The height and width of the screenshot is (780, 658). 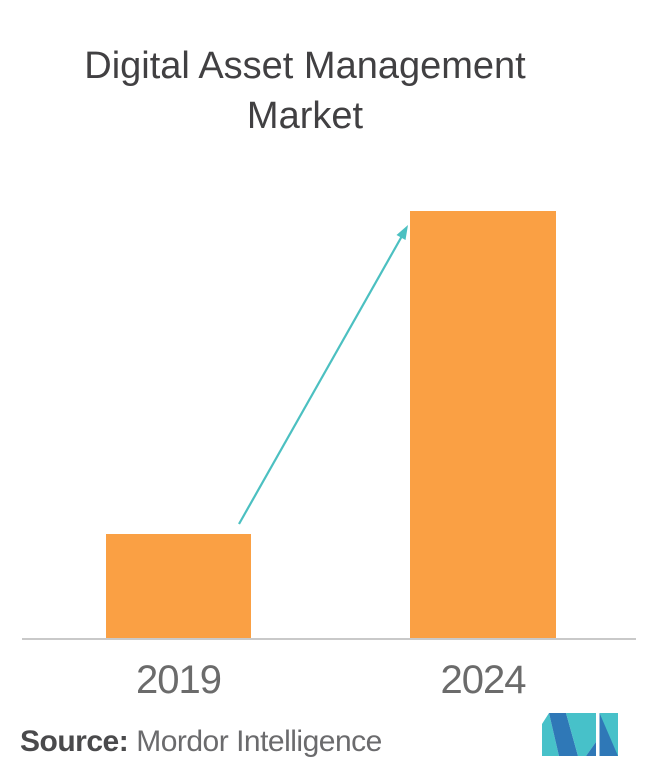 What do you see at coordinates (305, 66) in the screenshot?
I see `chart-title-line1: Digital Asset Management` at bounding box center [305, 66].